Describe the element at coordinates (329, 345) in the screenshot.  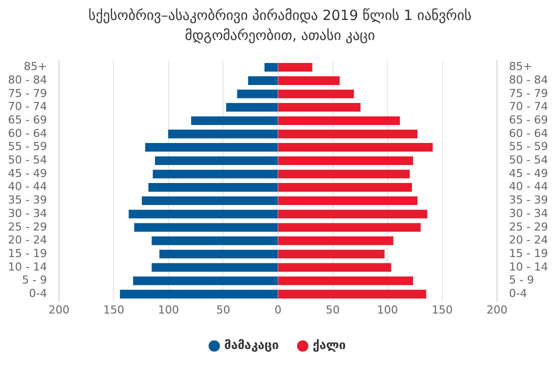
I see `legend-label: ქალი` at that location.